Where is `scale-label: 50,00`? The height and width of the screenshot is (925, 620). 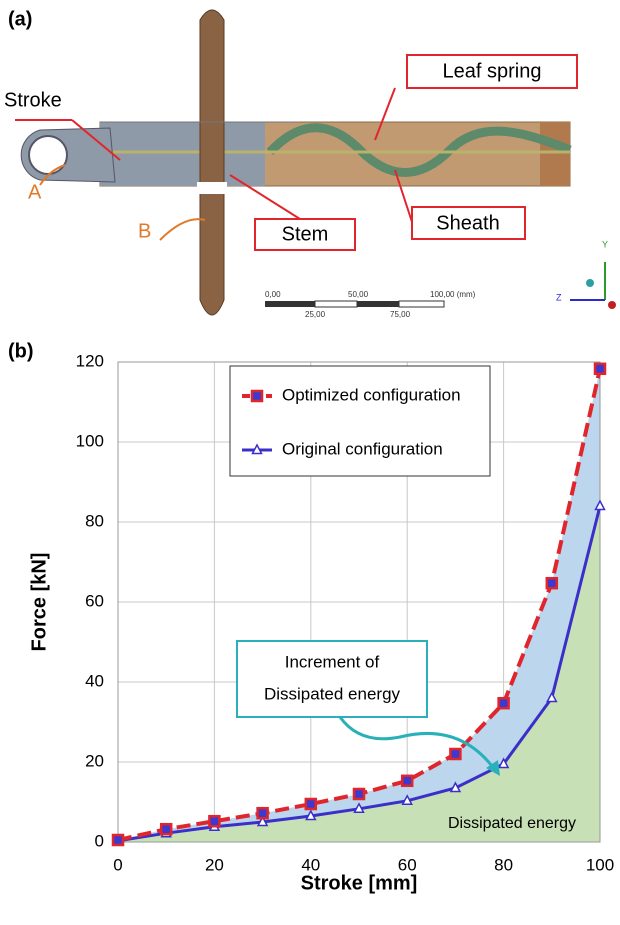 scale-label: 50,00 is located at coordinates (358, 294).